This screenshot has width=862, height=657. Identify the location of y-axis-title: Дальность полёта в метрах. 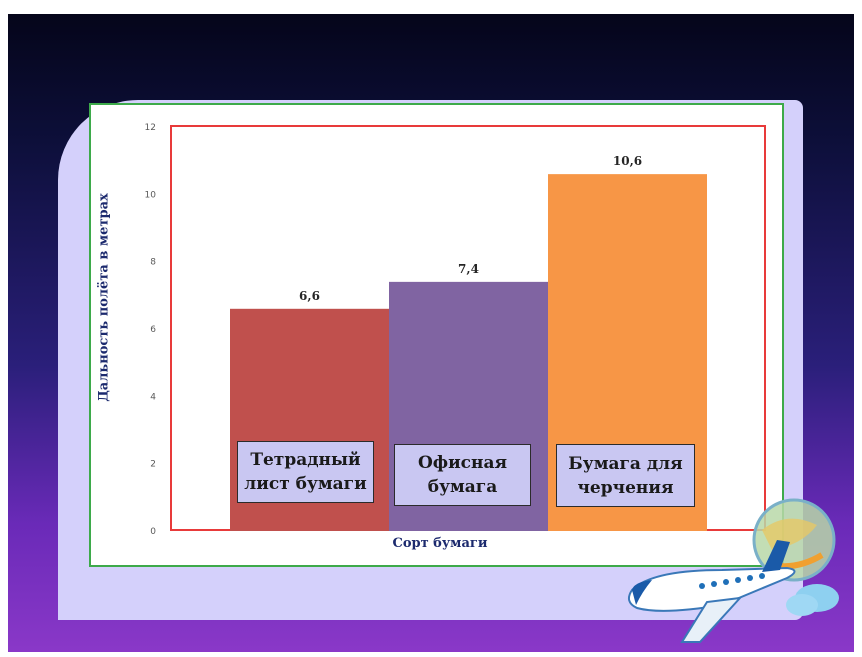
(104, 297).